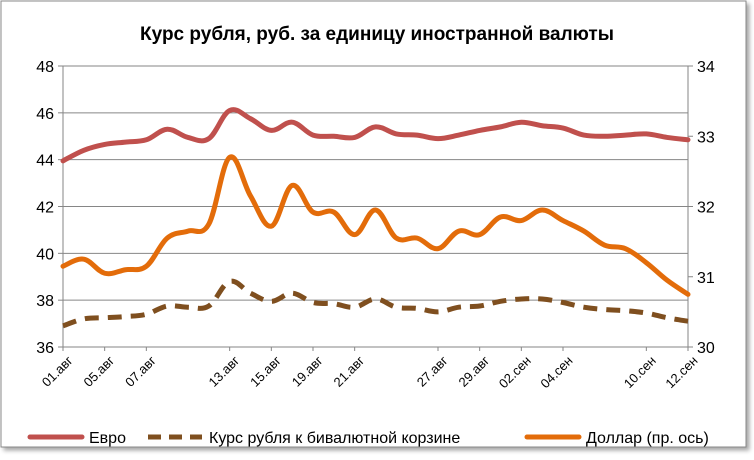 The image size is (754, 460). Describe the element at coordinates (334, 438) in the screenshot. I see `legend-label-2: Курс рубля к бивалютной корзине` at that location.